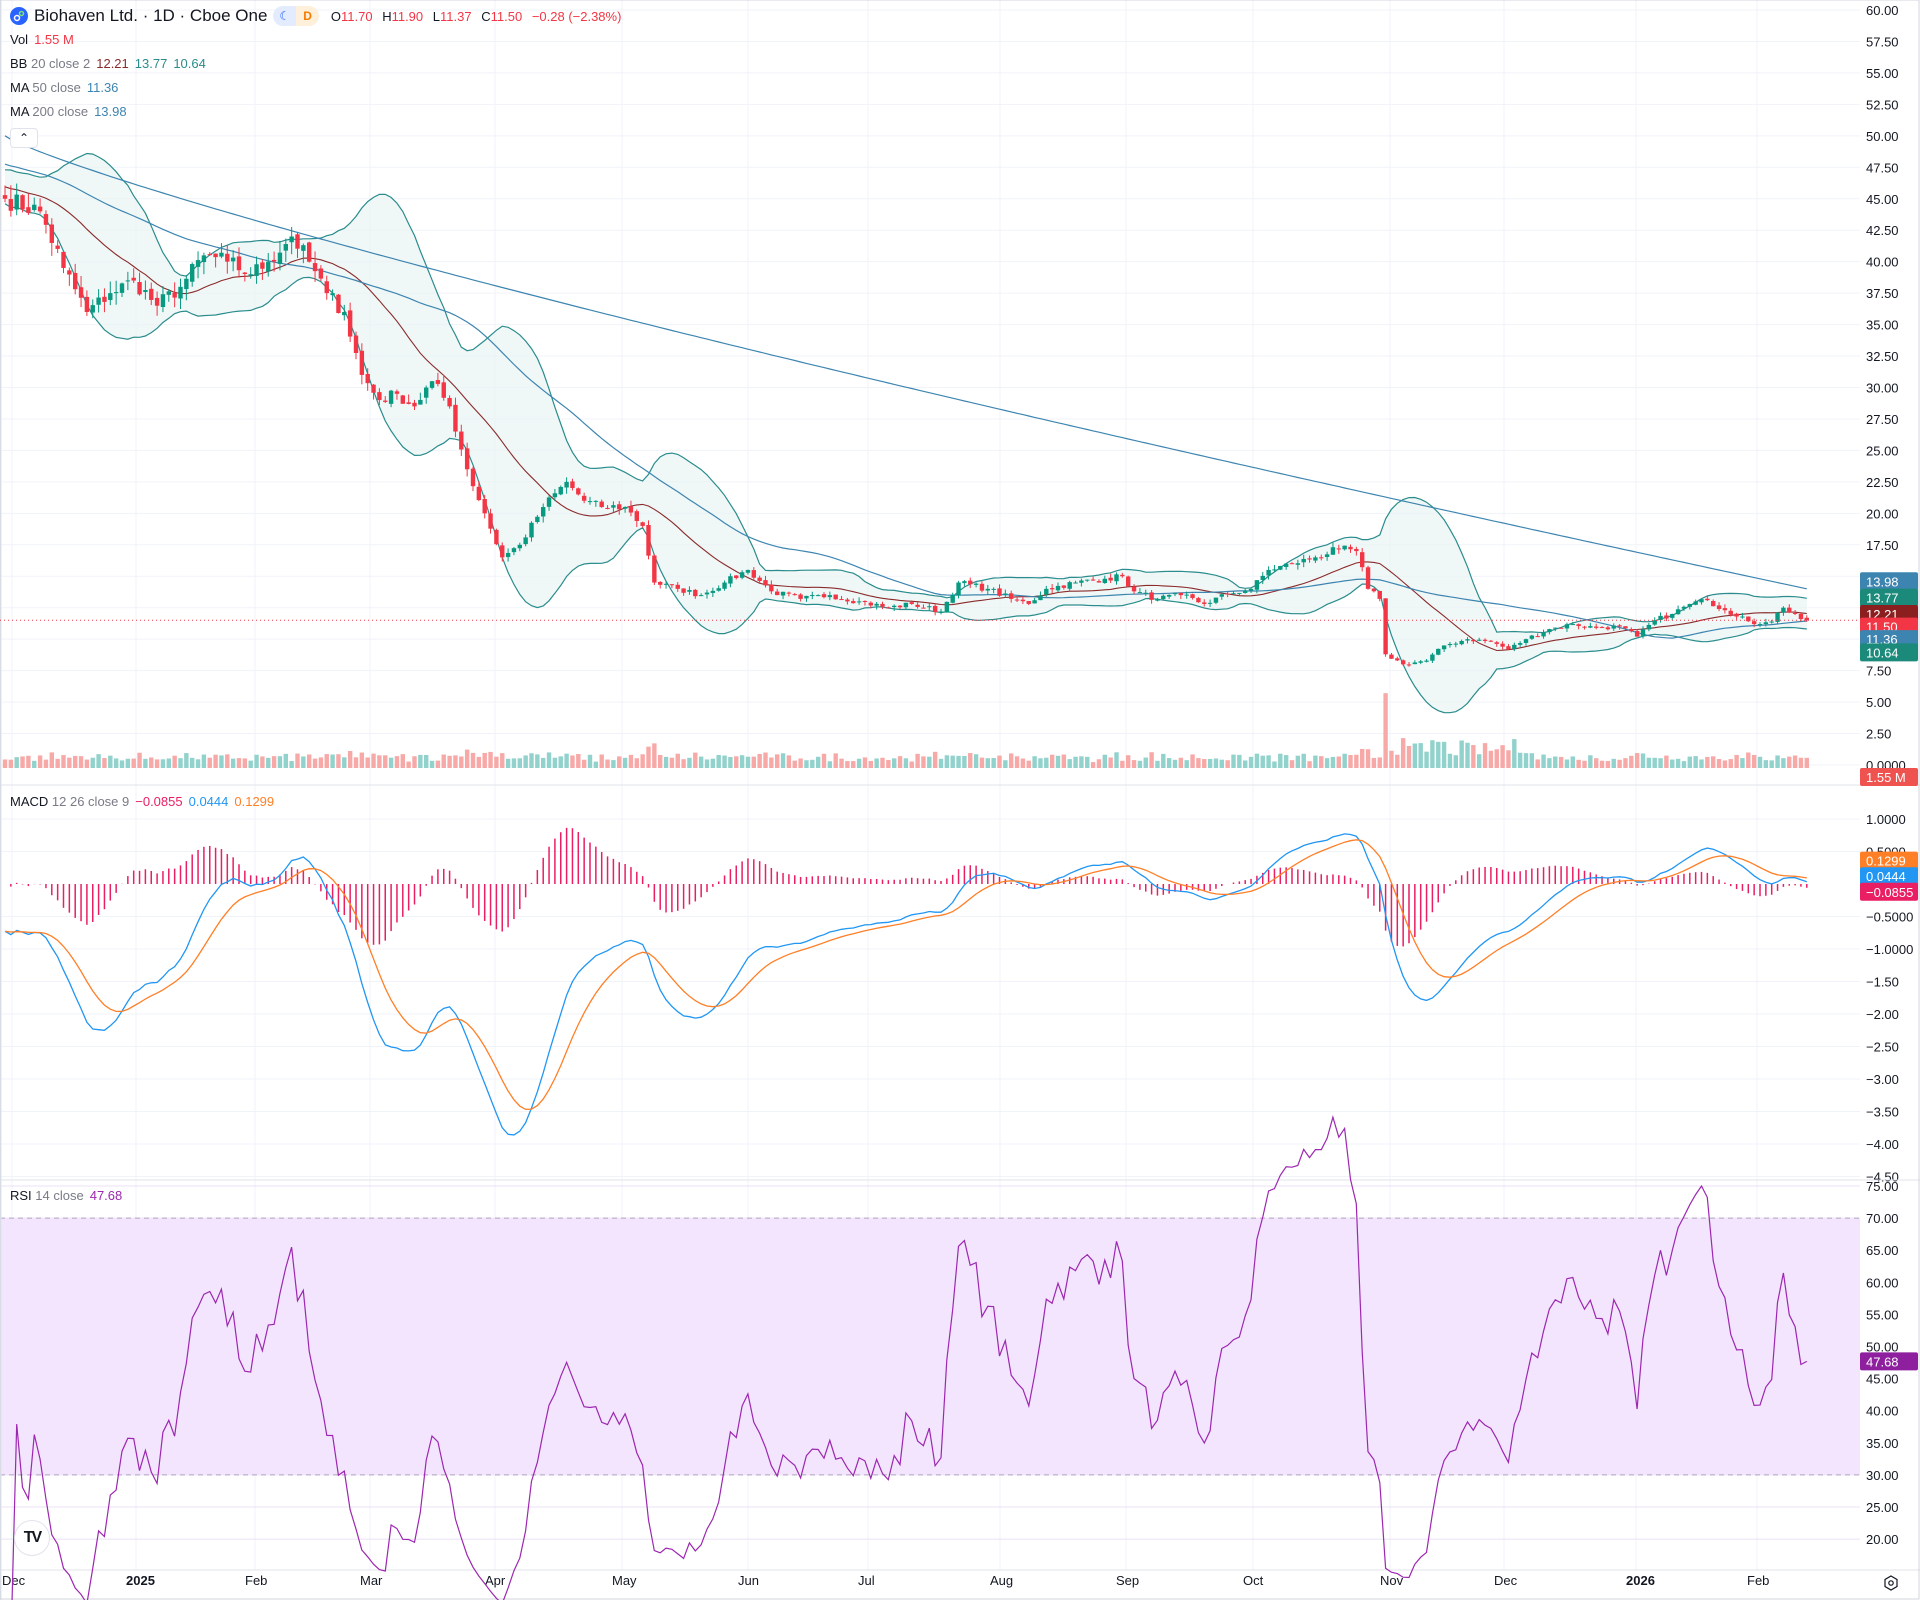 This screenshot has width=1920, height=1600. What do you see at coordinates (106, 1195) in the screenshot?
I see `rsi-value: 47.68` at bounding box center [106, 1195].